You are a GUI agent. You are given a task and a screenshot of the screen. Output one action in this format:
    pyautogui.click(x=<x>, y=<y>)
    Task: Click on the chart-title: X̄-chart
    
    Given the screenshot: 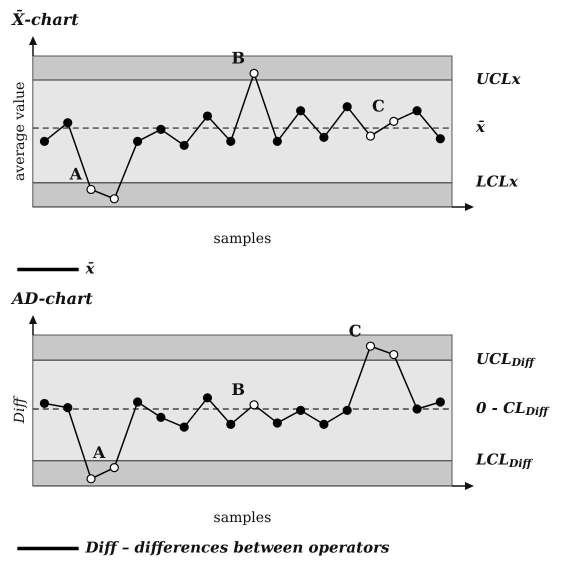 What is the action you would take?
    pyautogui.click(x=45, y=19)
    